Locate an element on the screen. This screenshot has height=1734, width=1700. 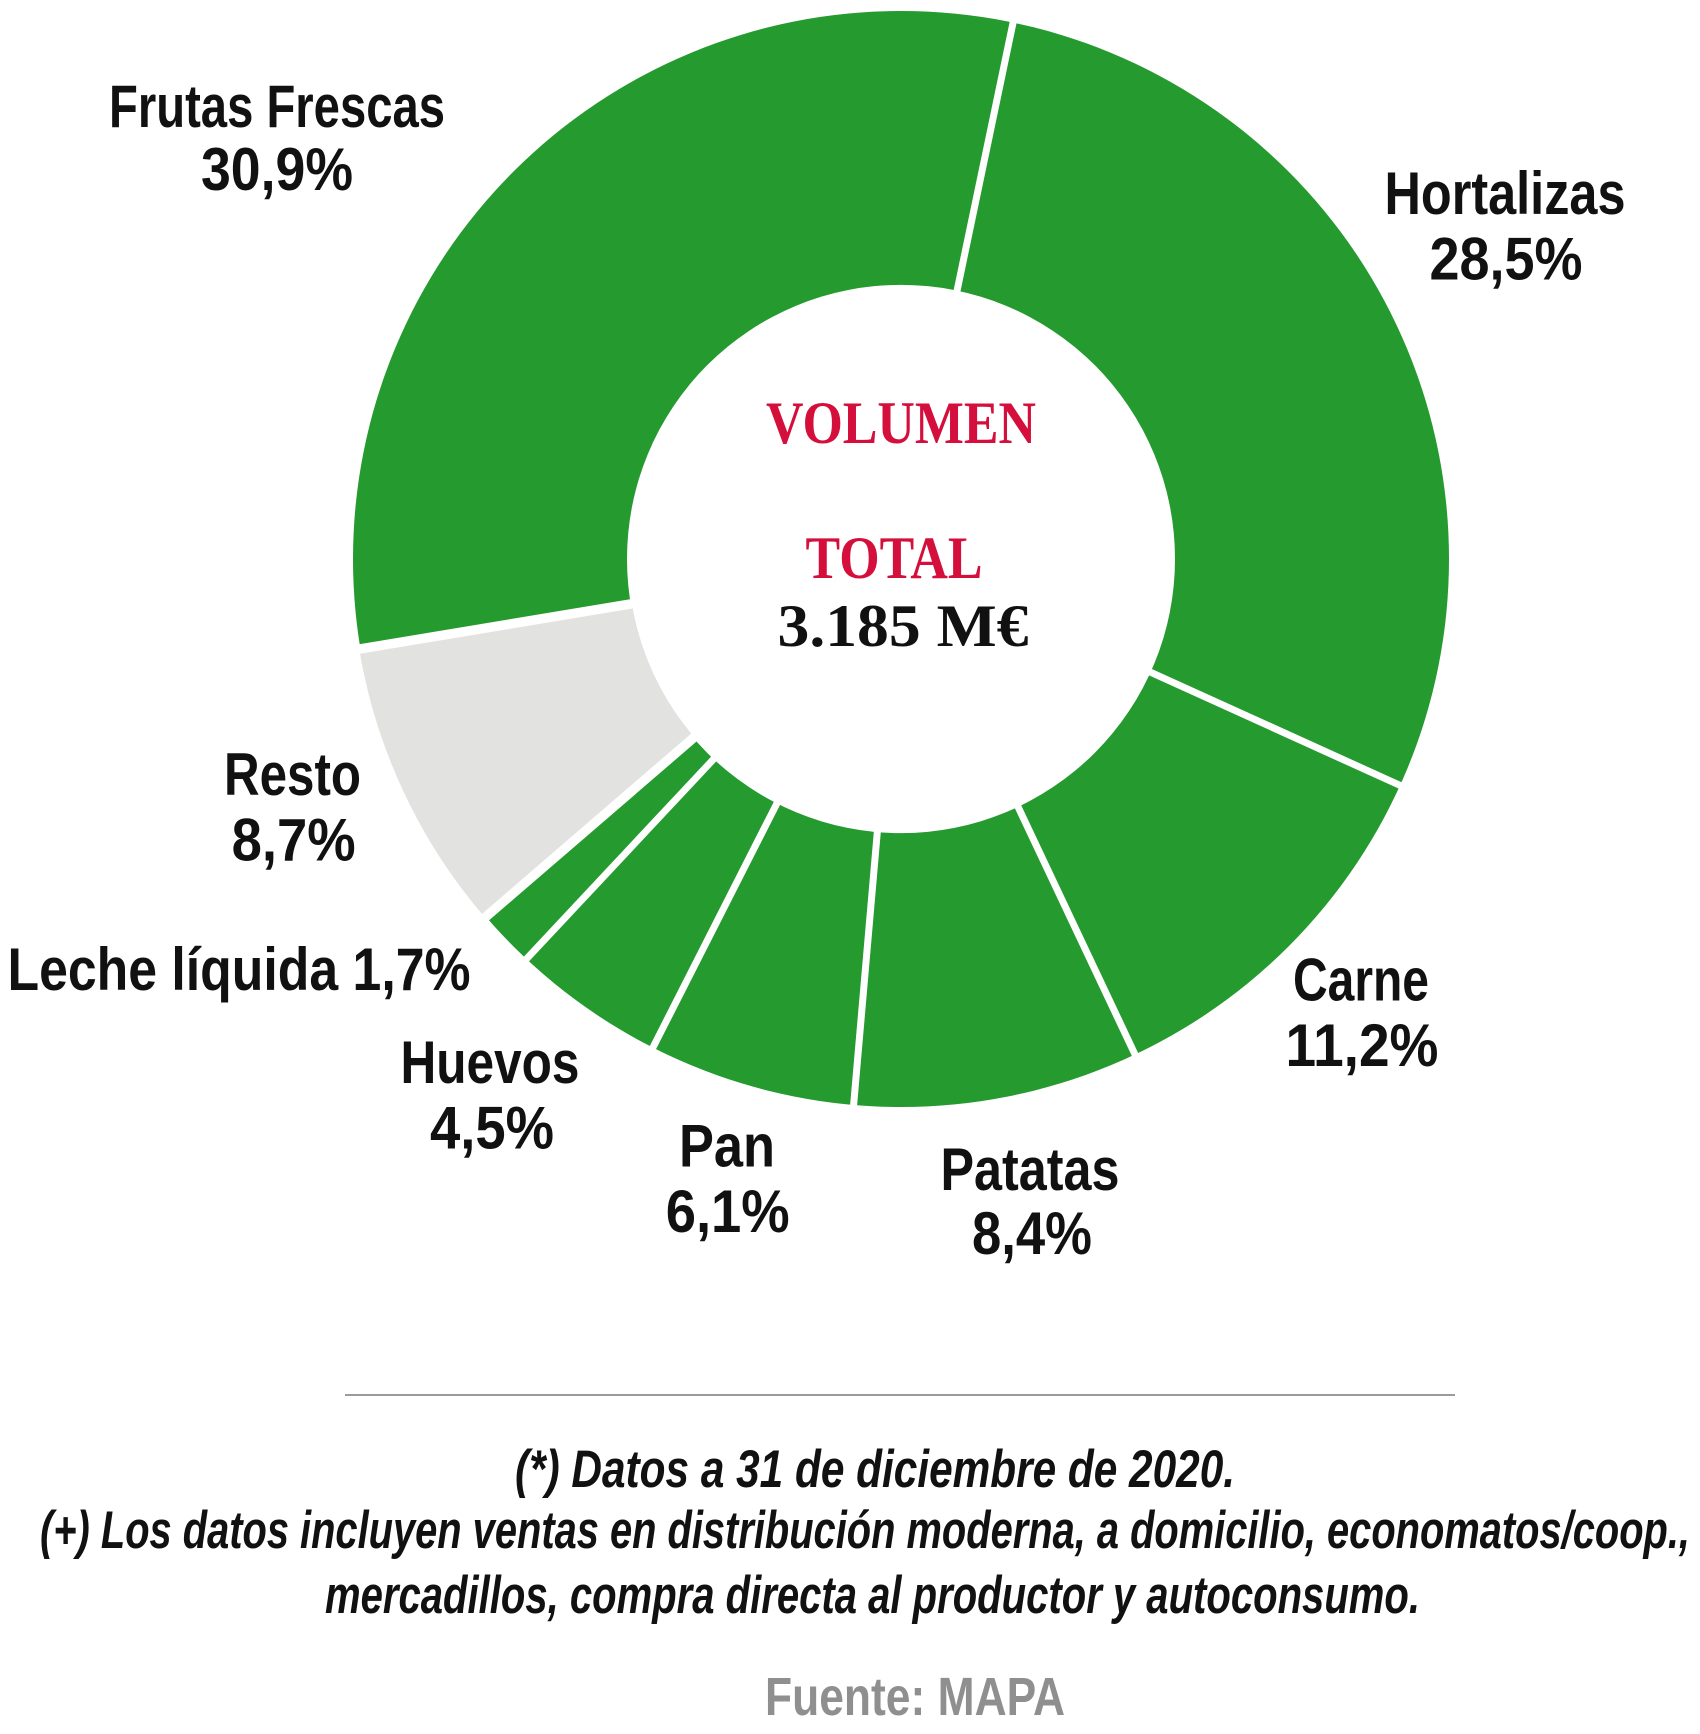
svg-text: Hortalizas is located at coordinates (1505, 193).